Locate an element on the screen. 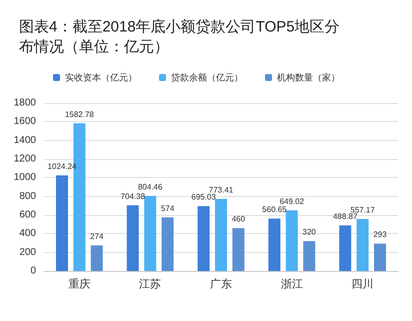 This screenshot has height=321, width=412. x-tick-label: 重庆 is located at coordinates (79, 284).